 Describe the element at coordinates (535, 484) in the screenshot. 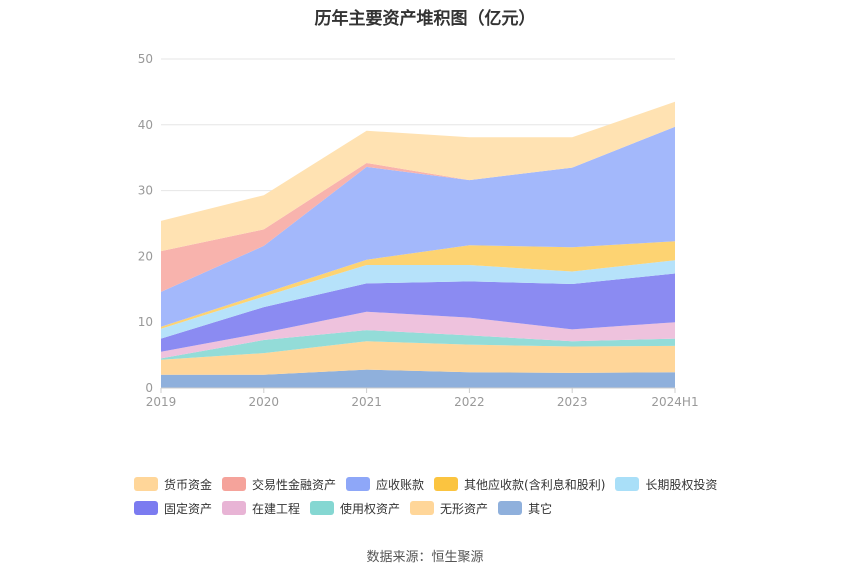

I see `legend-label: 其他应收款(含利息和股利)` at that location.